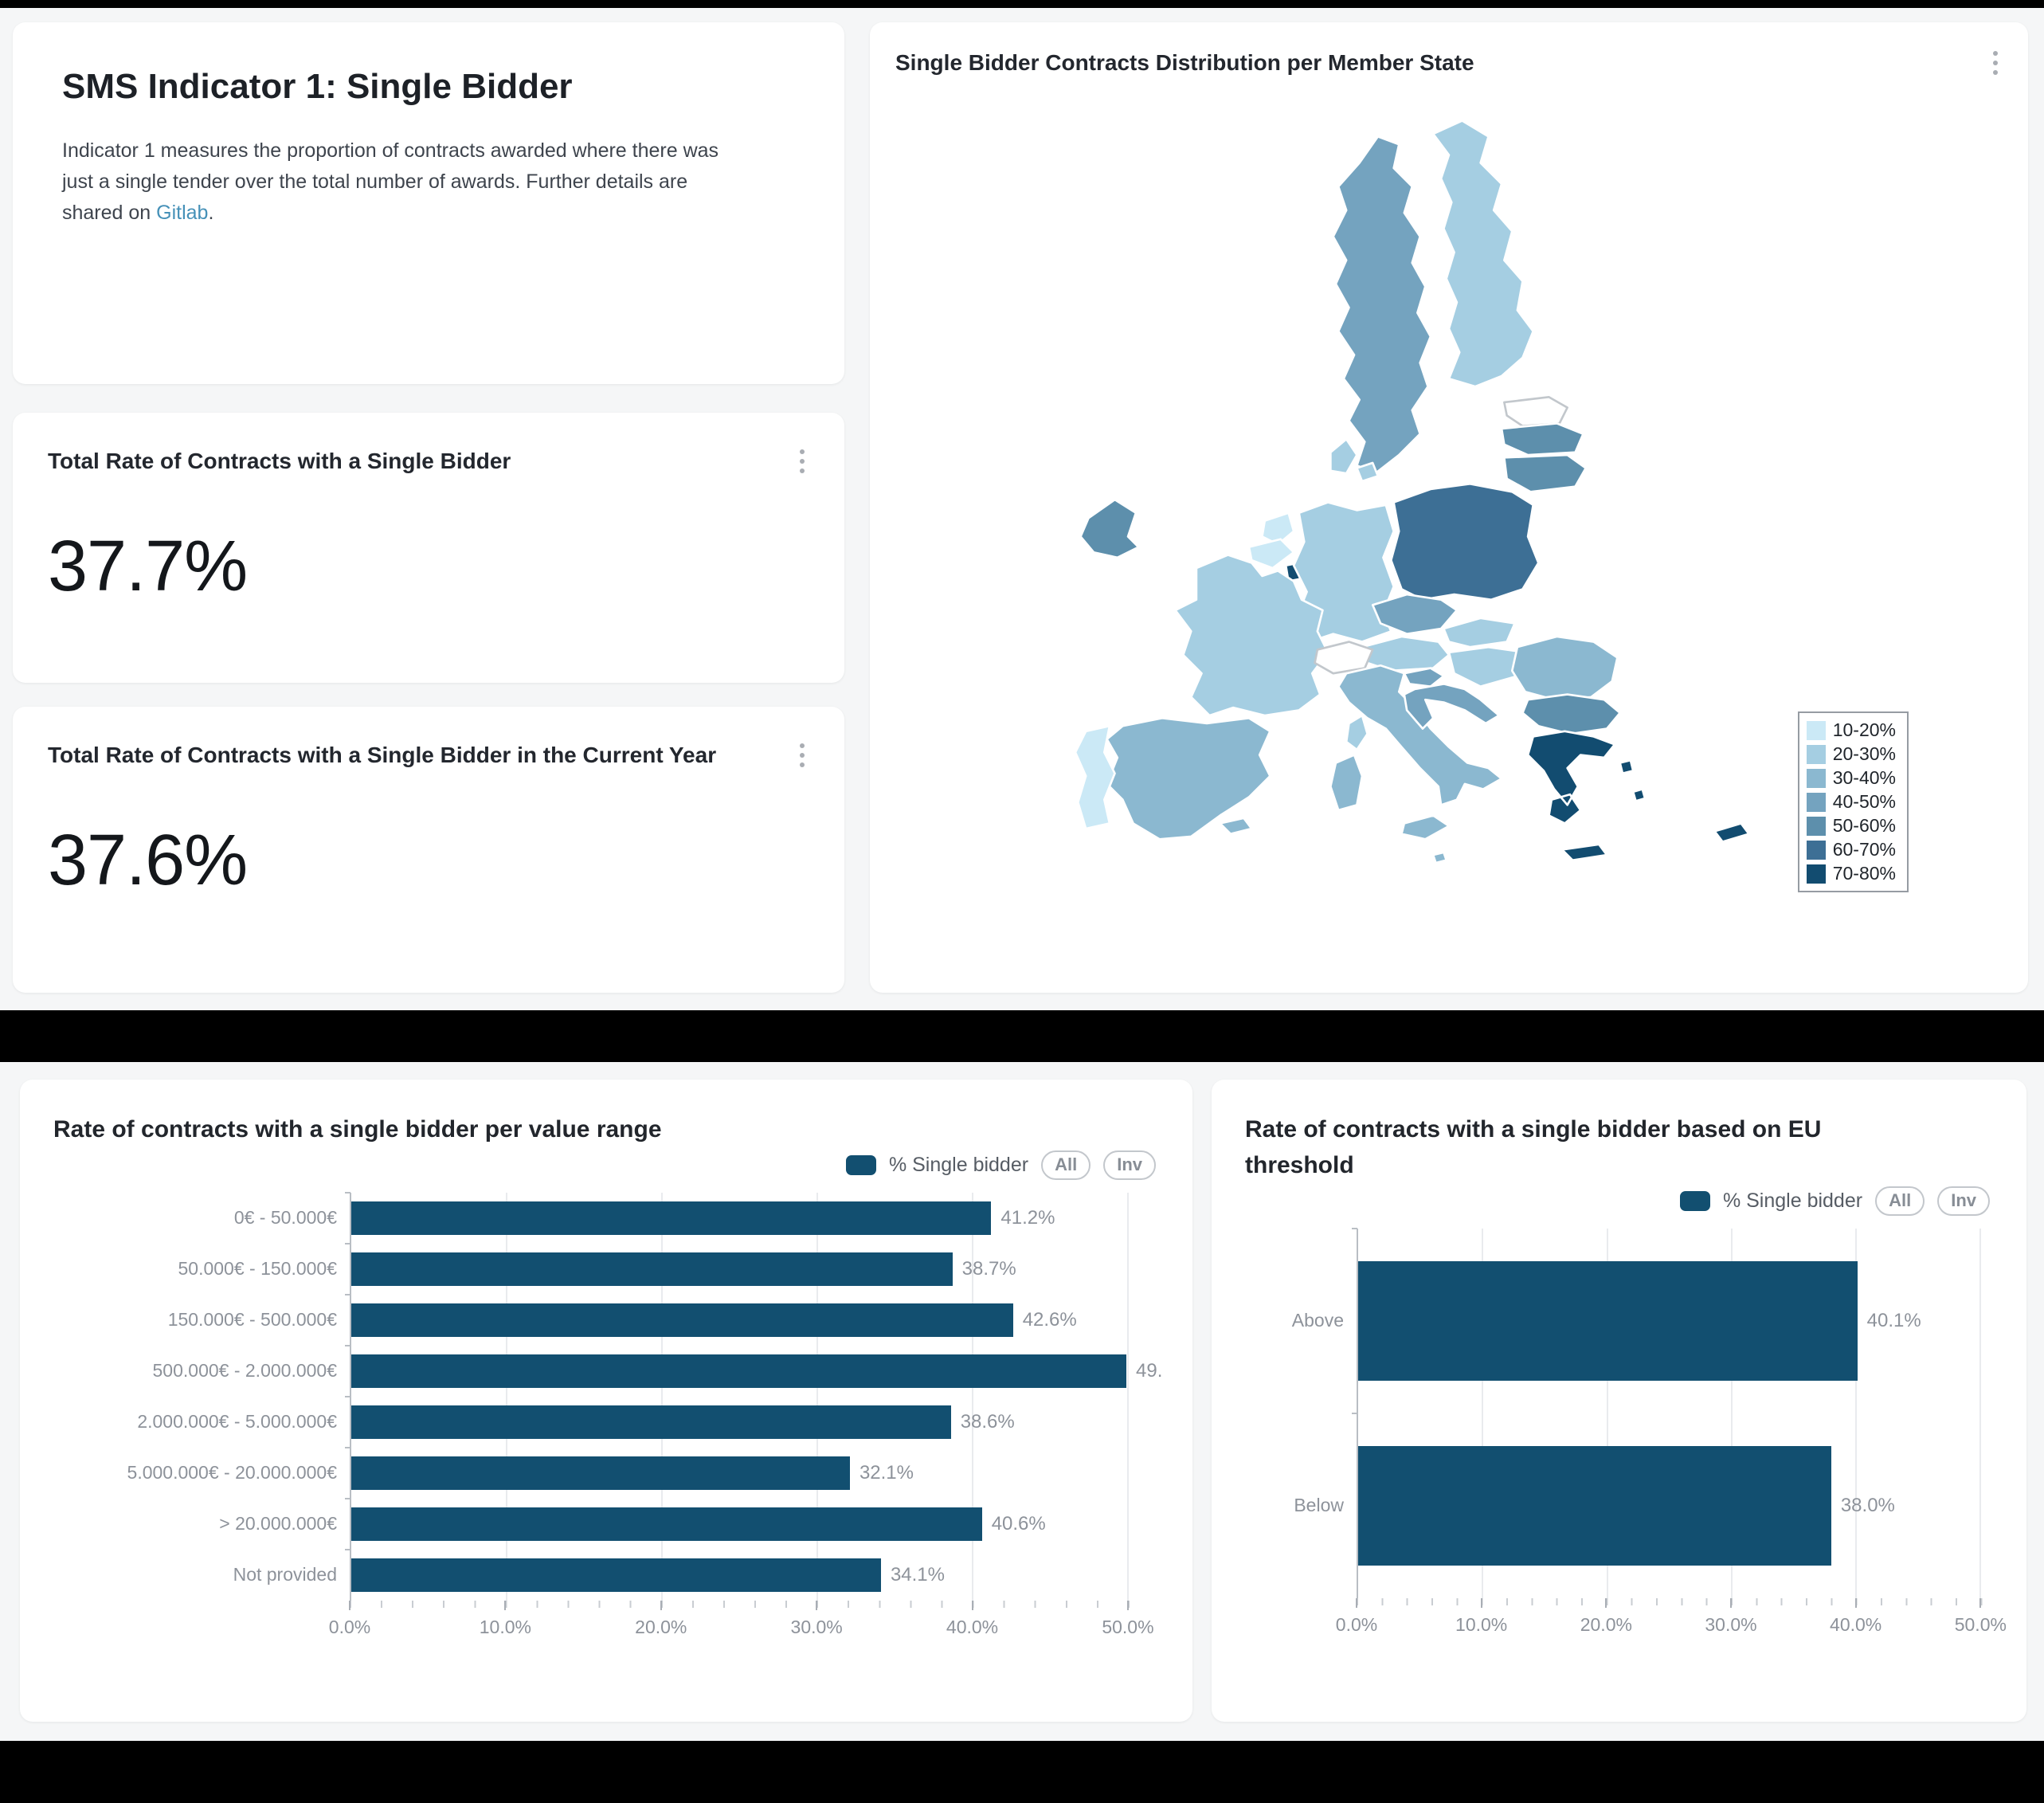  What do you see at coordinates (211, 212) in the screenshot?
I see `intro-description-period: .` at bounding box center [211, 212].